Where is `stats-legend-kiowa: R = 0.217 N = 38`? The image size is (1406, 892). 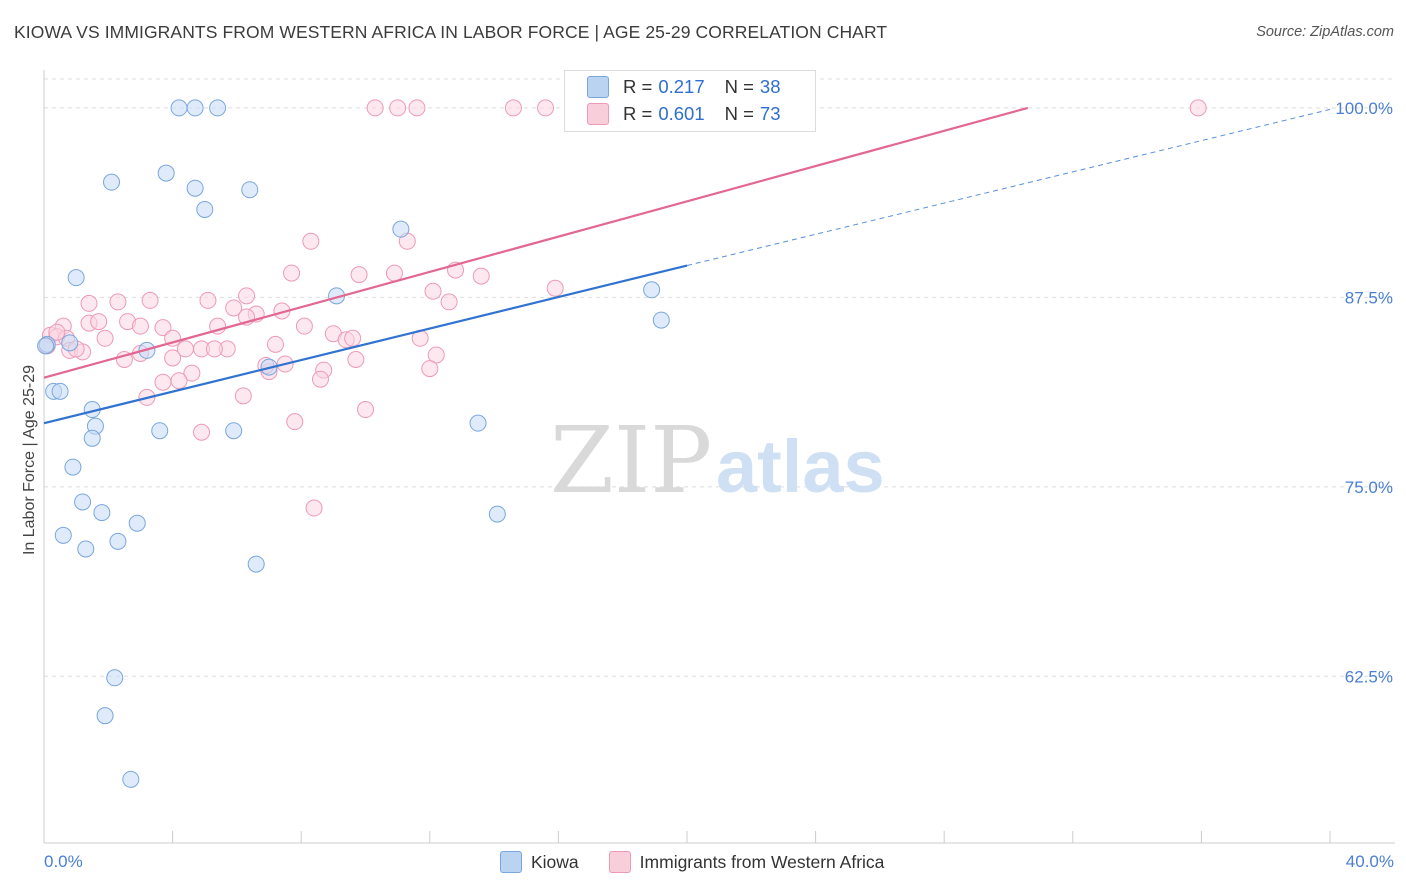
stats-legend-kiowa: R = 0.217 N = 38 is located at coordinates (684, 87).